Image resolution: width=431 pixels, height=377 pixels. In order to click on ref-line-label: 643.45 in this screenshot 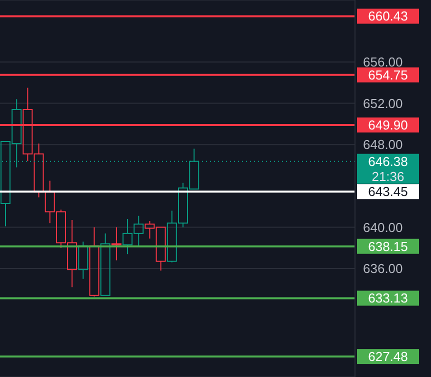, I will do `click(388, 192)`.